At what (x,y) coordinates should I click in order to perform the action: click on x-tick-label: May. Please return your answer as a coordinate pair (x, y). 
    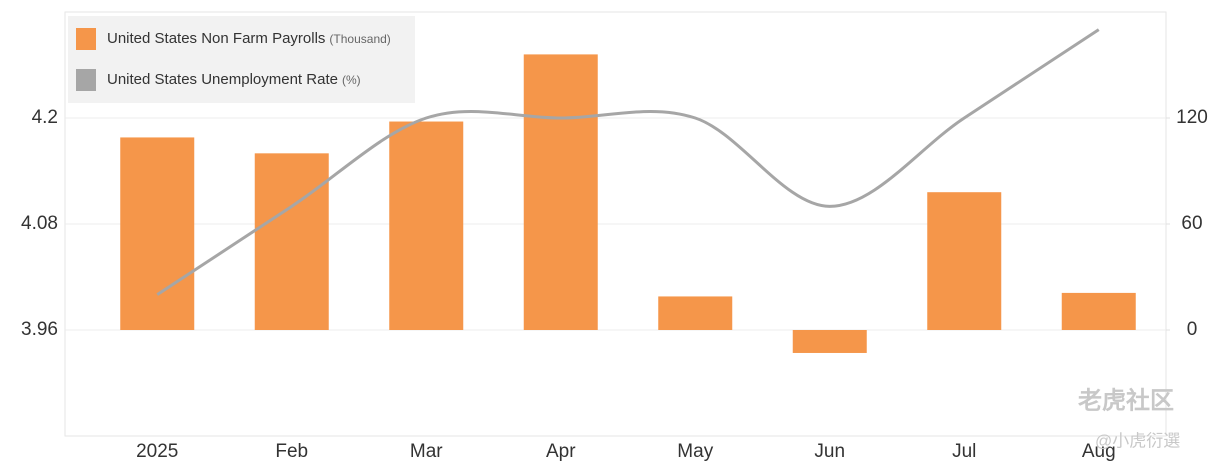
    Looking at the image, I should click on (695, 451).